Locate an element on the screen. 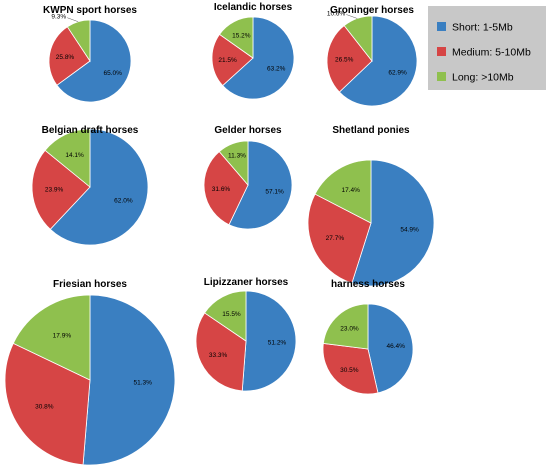 The width and height of the screenshot is (550, 469). slice-label-harness-horses-long: 23.0% is located at coordinates (349, 328).